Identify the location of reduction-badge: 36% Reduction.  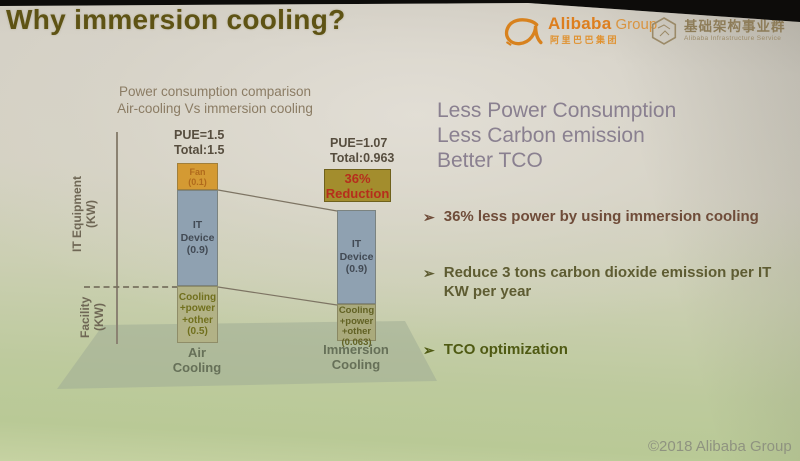
(357, 185).